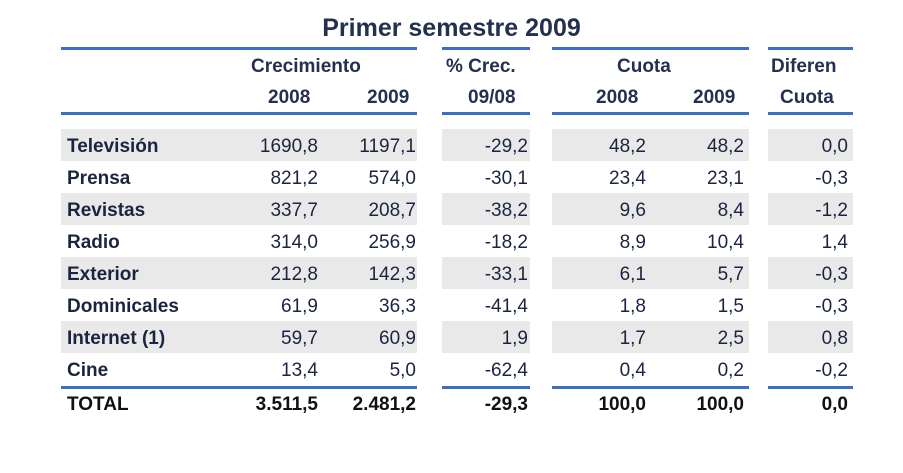 The width and height of the screenshot is (903, 473). Describe the element at coordinates (93, 242) in the screenshot. I see `row-label: Radio` at that location.